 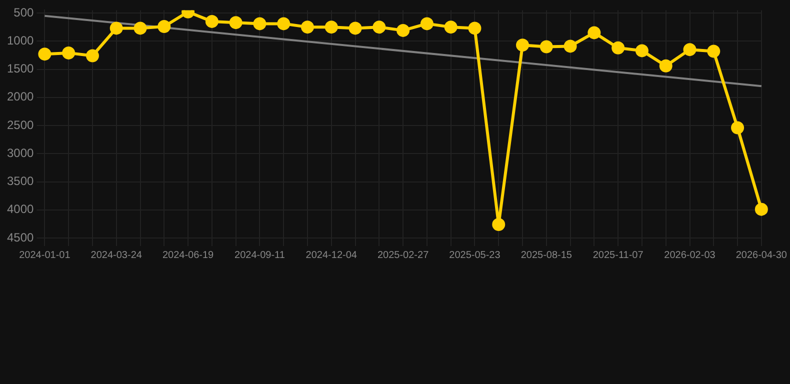 What do you see at coordinates (116, 255) in the screenshot?
I see `x-tick-label: 2024-03-24` at bounding box center [116, 255].